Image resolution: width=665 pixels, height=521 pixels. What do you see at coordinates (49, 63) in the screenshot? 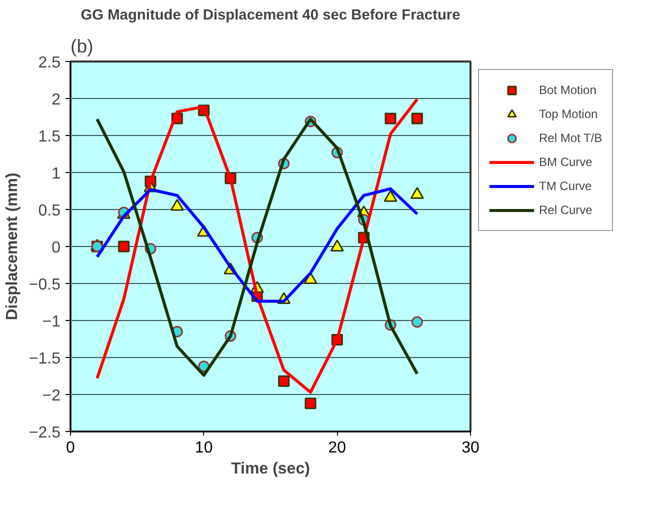
I see `y-tick-label: 2.5` at bounding box center [49, 63].